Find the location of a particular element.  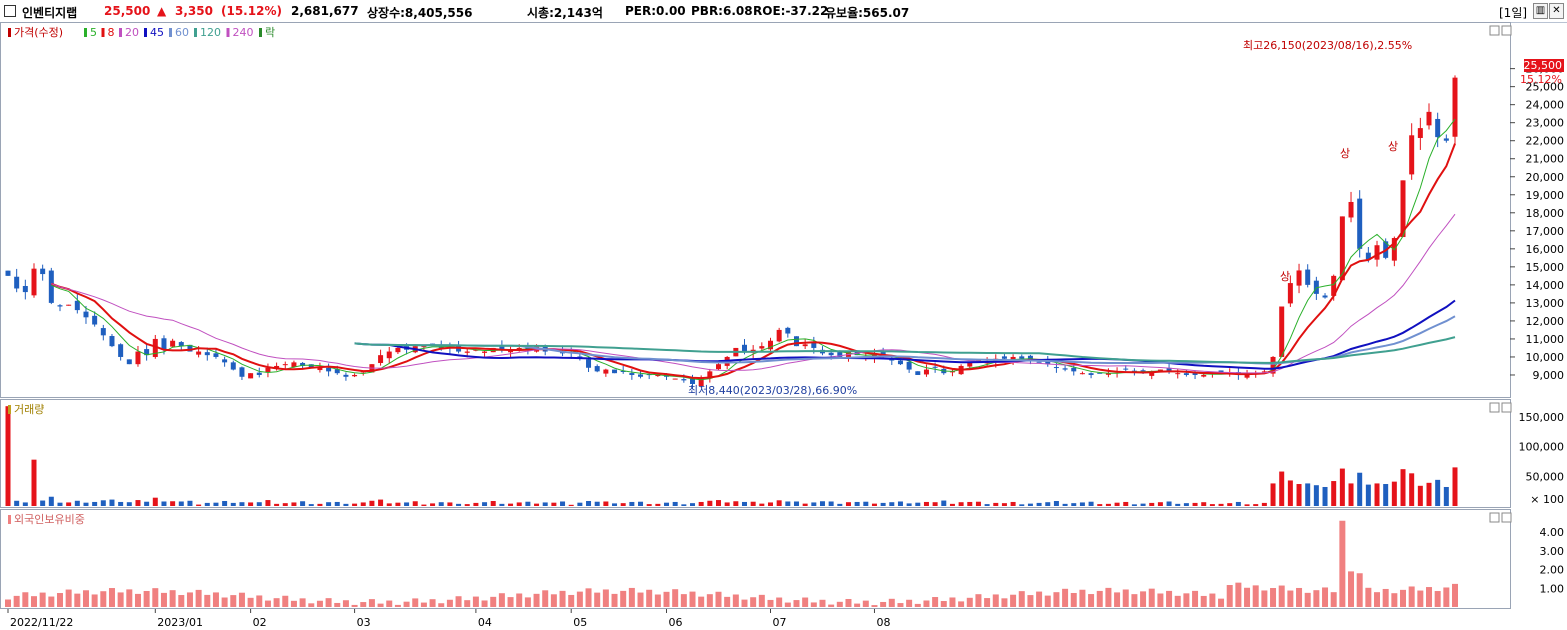

period-selector: [1일] is located at coordinates (1513, 13).